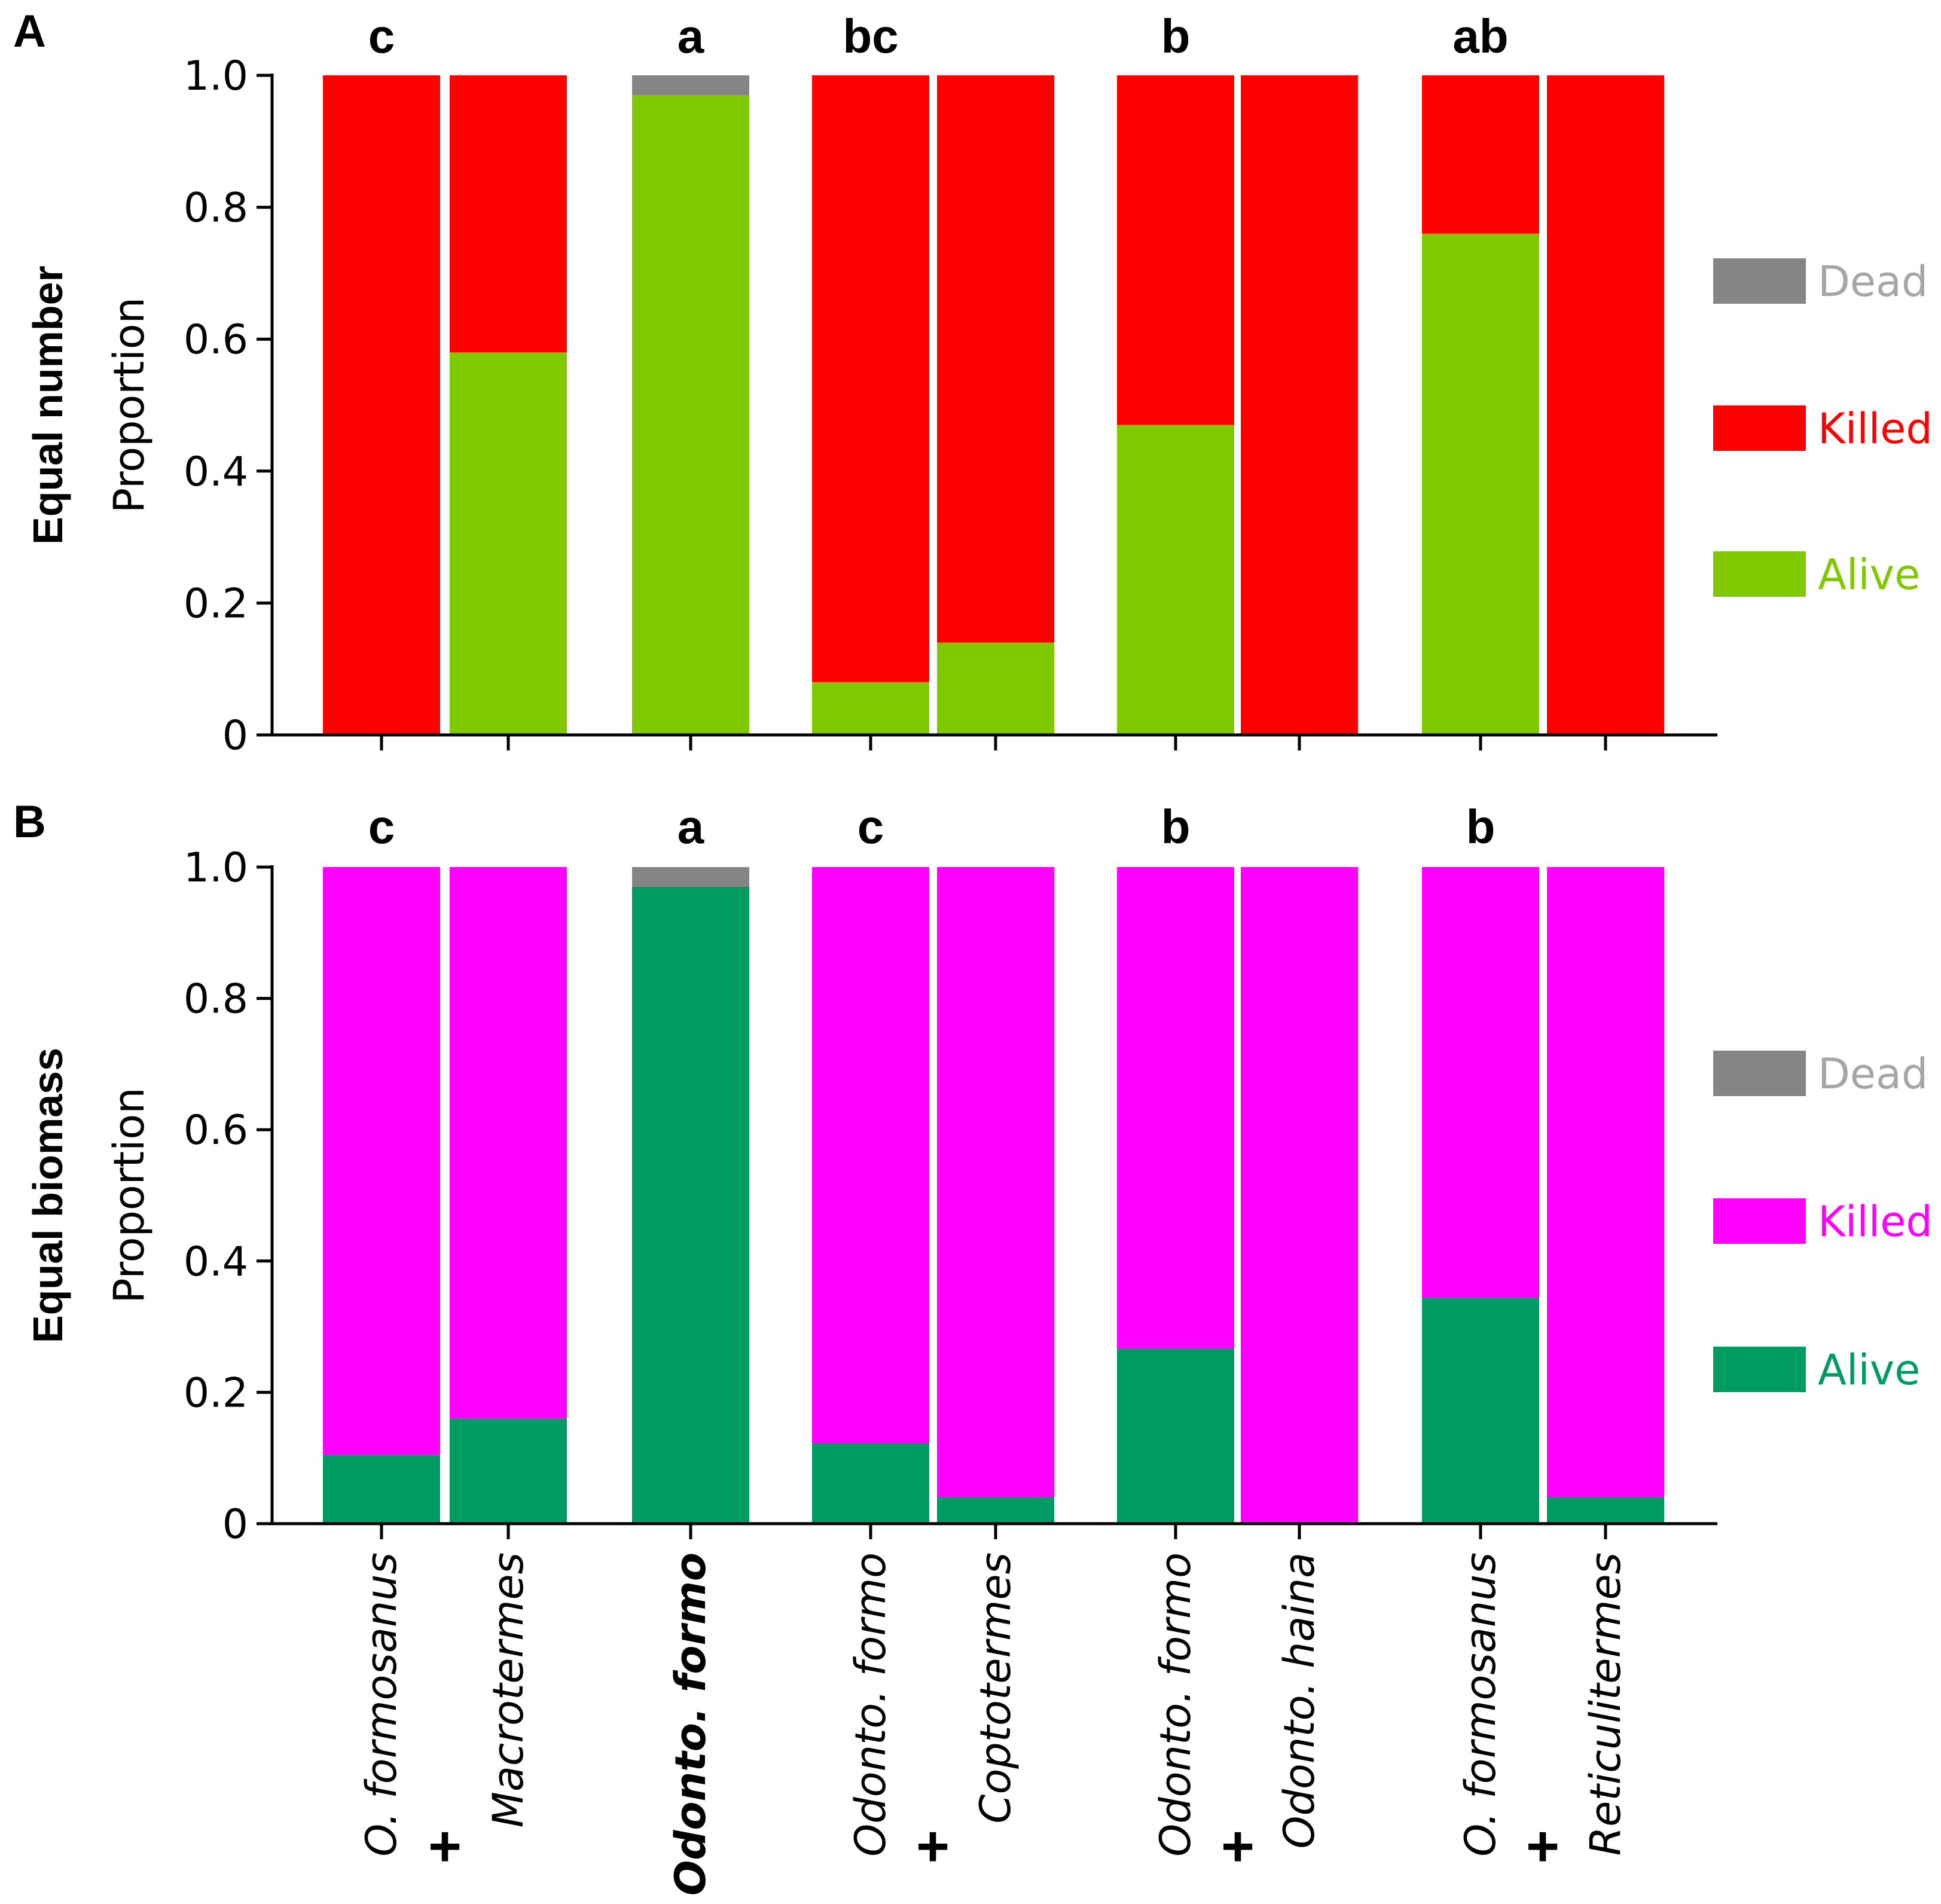 The width and height of the screenshot is (1941, 1904). What do you see at coordinates (509, 1690) in the screenshot?
I see `x-category-label: Macrotermes` at bounding box center [509, 1690].